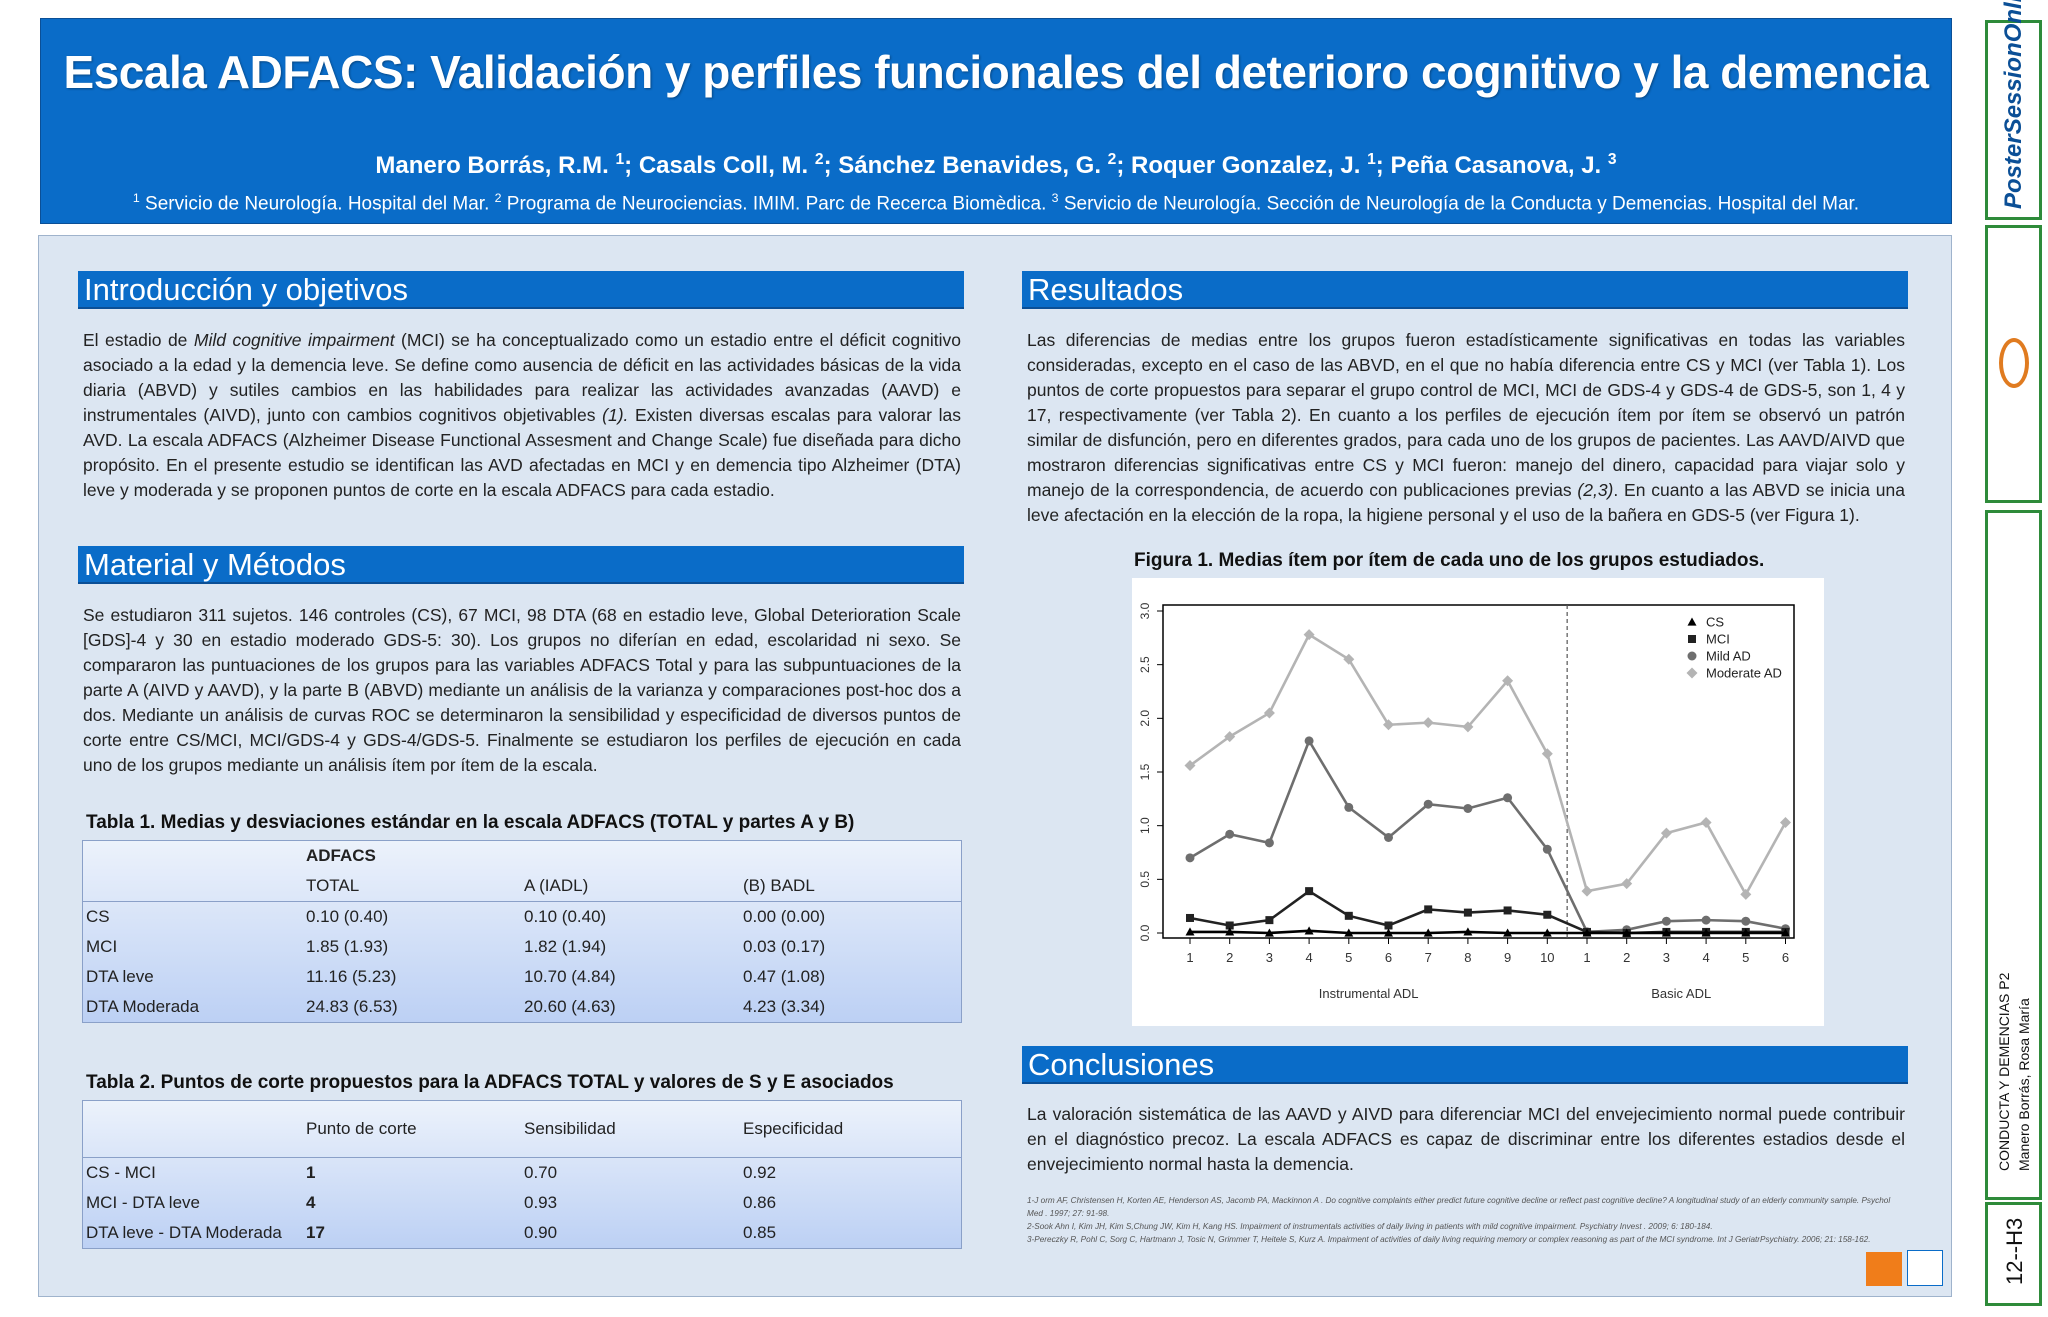 The image size is (2048, 1317). Describe the element at coordinates (784, 946) in the screenshot. I see `table-cell: 0.03 (0.17)` at that location.